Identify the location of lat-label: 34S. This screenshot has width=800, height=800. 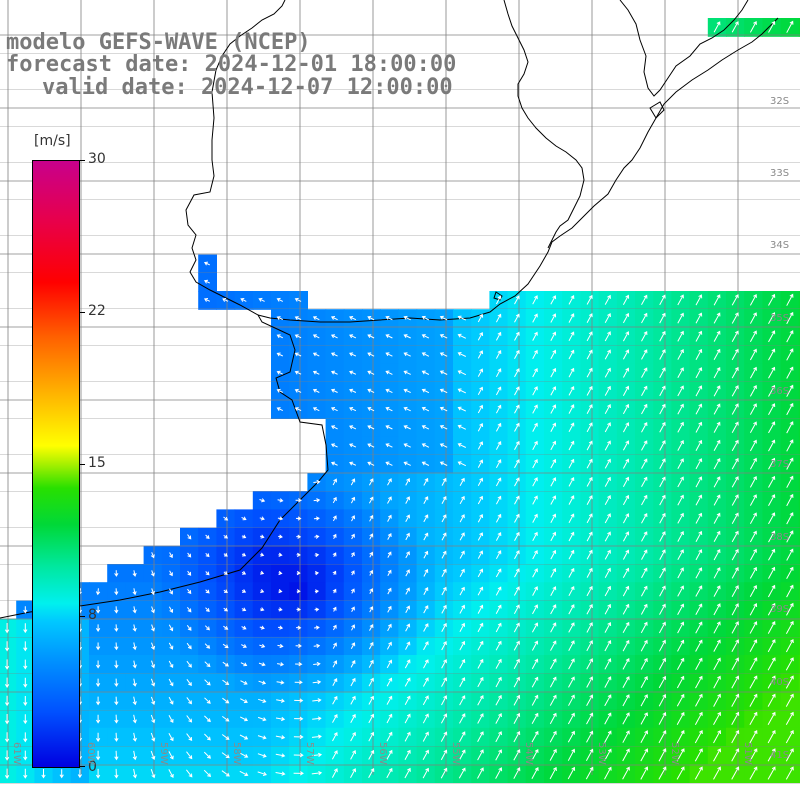
(780, 245).